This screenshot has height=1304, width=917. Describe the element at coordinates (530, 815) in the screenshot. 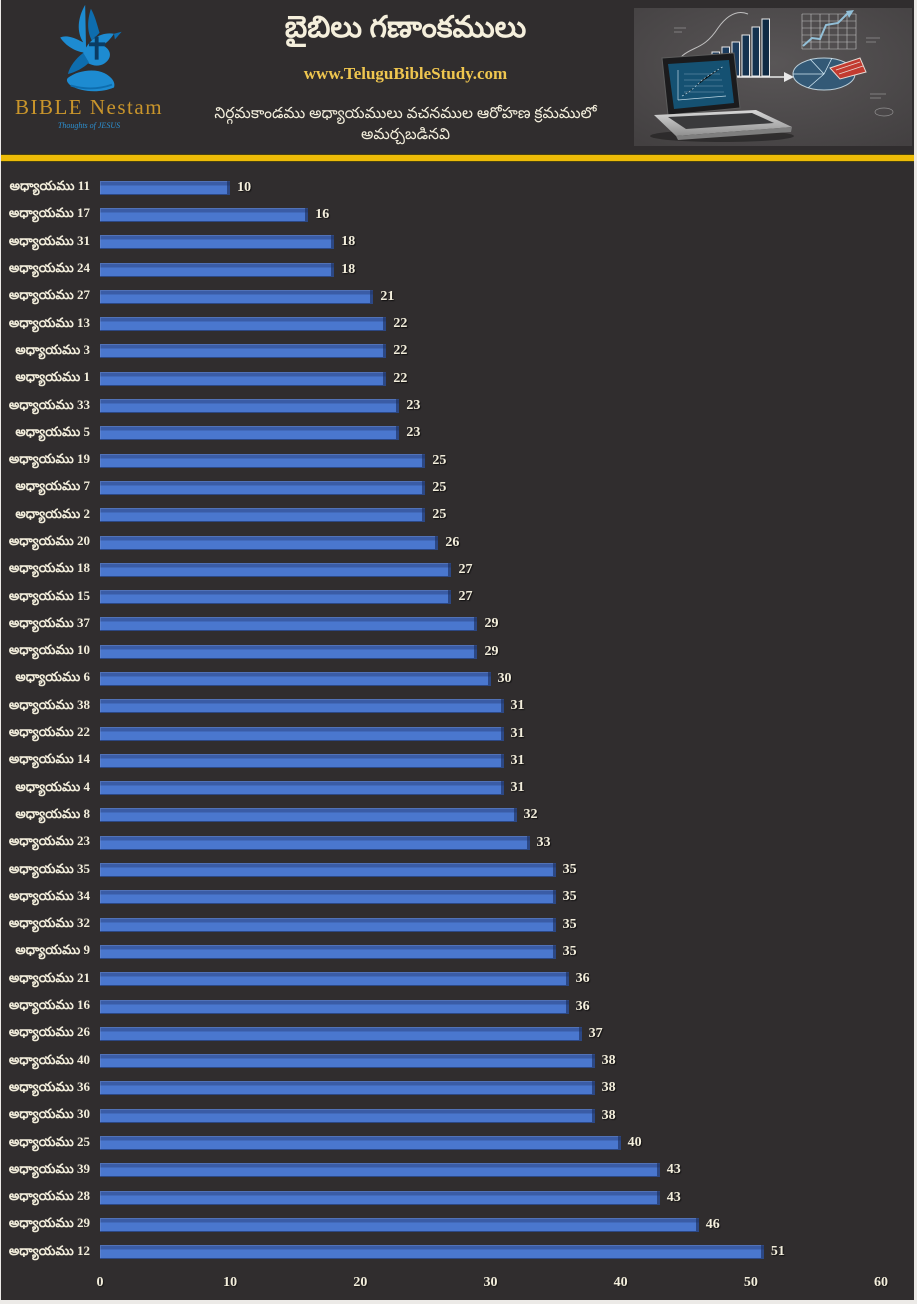

I see `value-label: 32` at that location.